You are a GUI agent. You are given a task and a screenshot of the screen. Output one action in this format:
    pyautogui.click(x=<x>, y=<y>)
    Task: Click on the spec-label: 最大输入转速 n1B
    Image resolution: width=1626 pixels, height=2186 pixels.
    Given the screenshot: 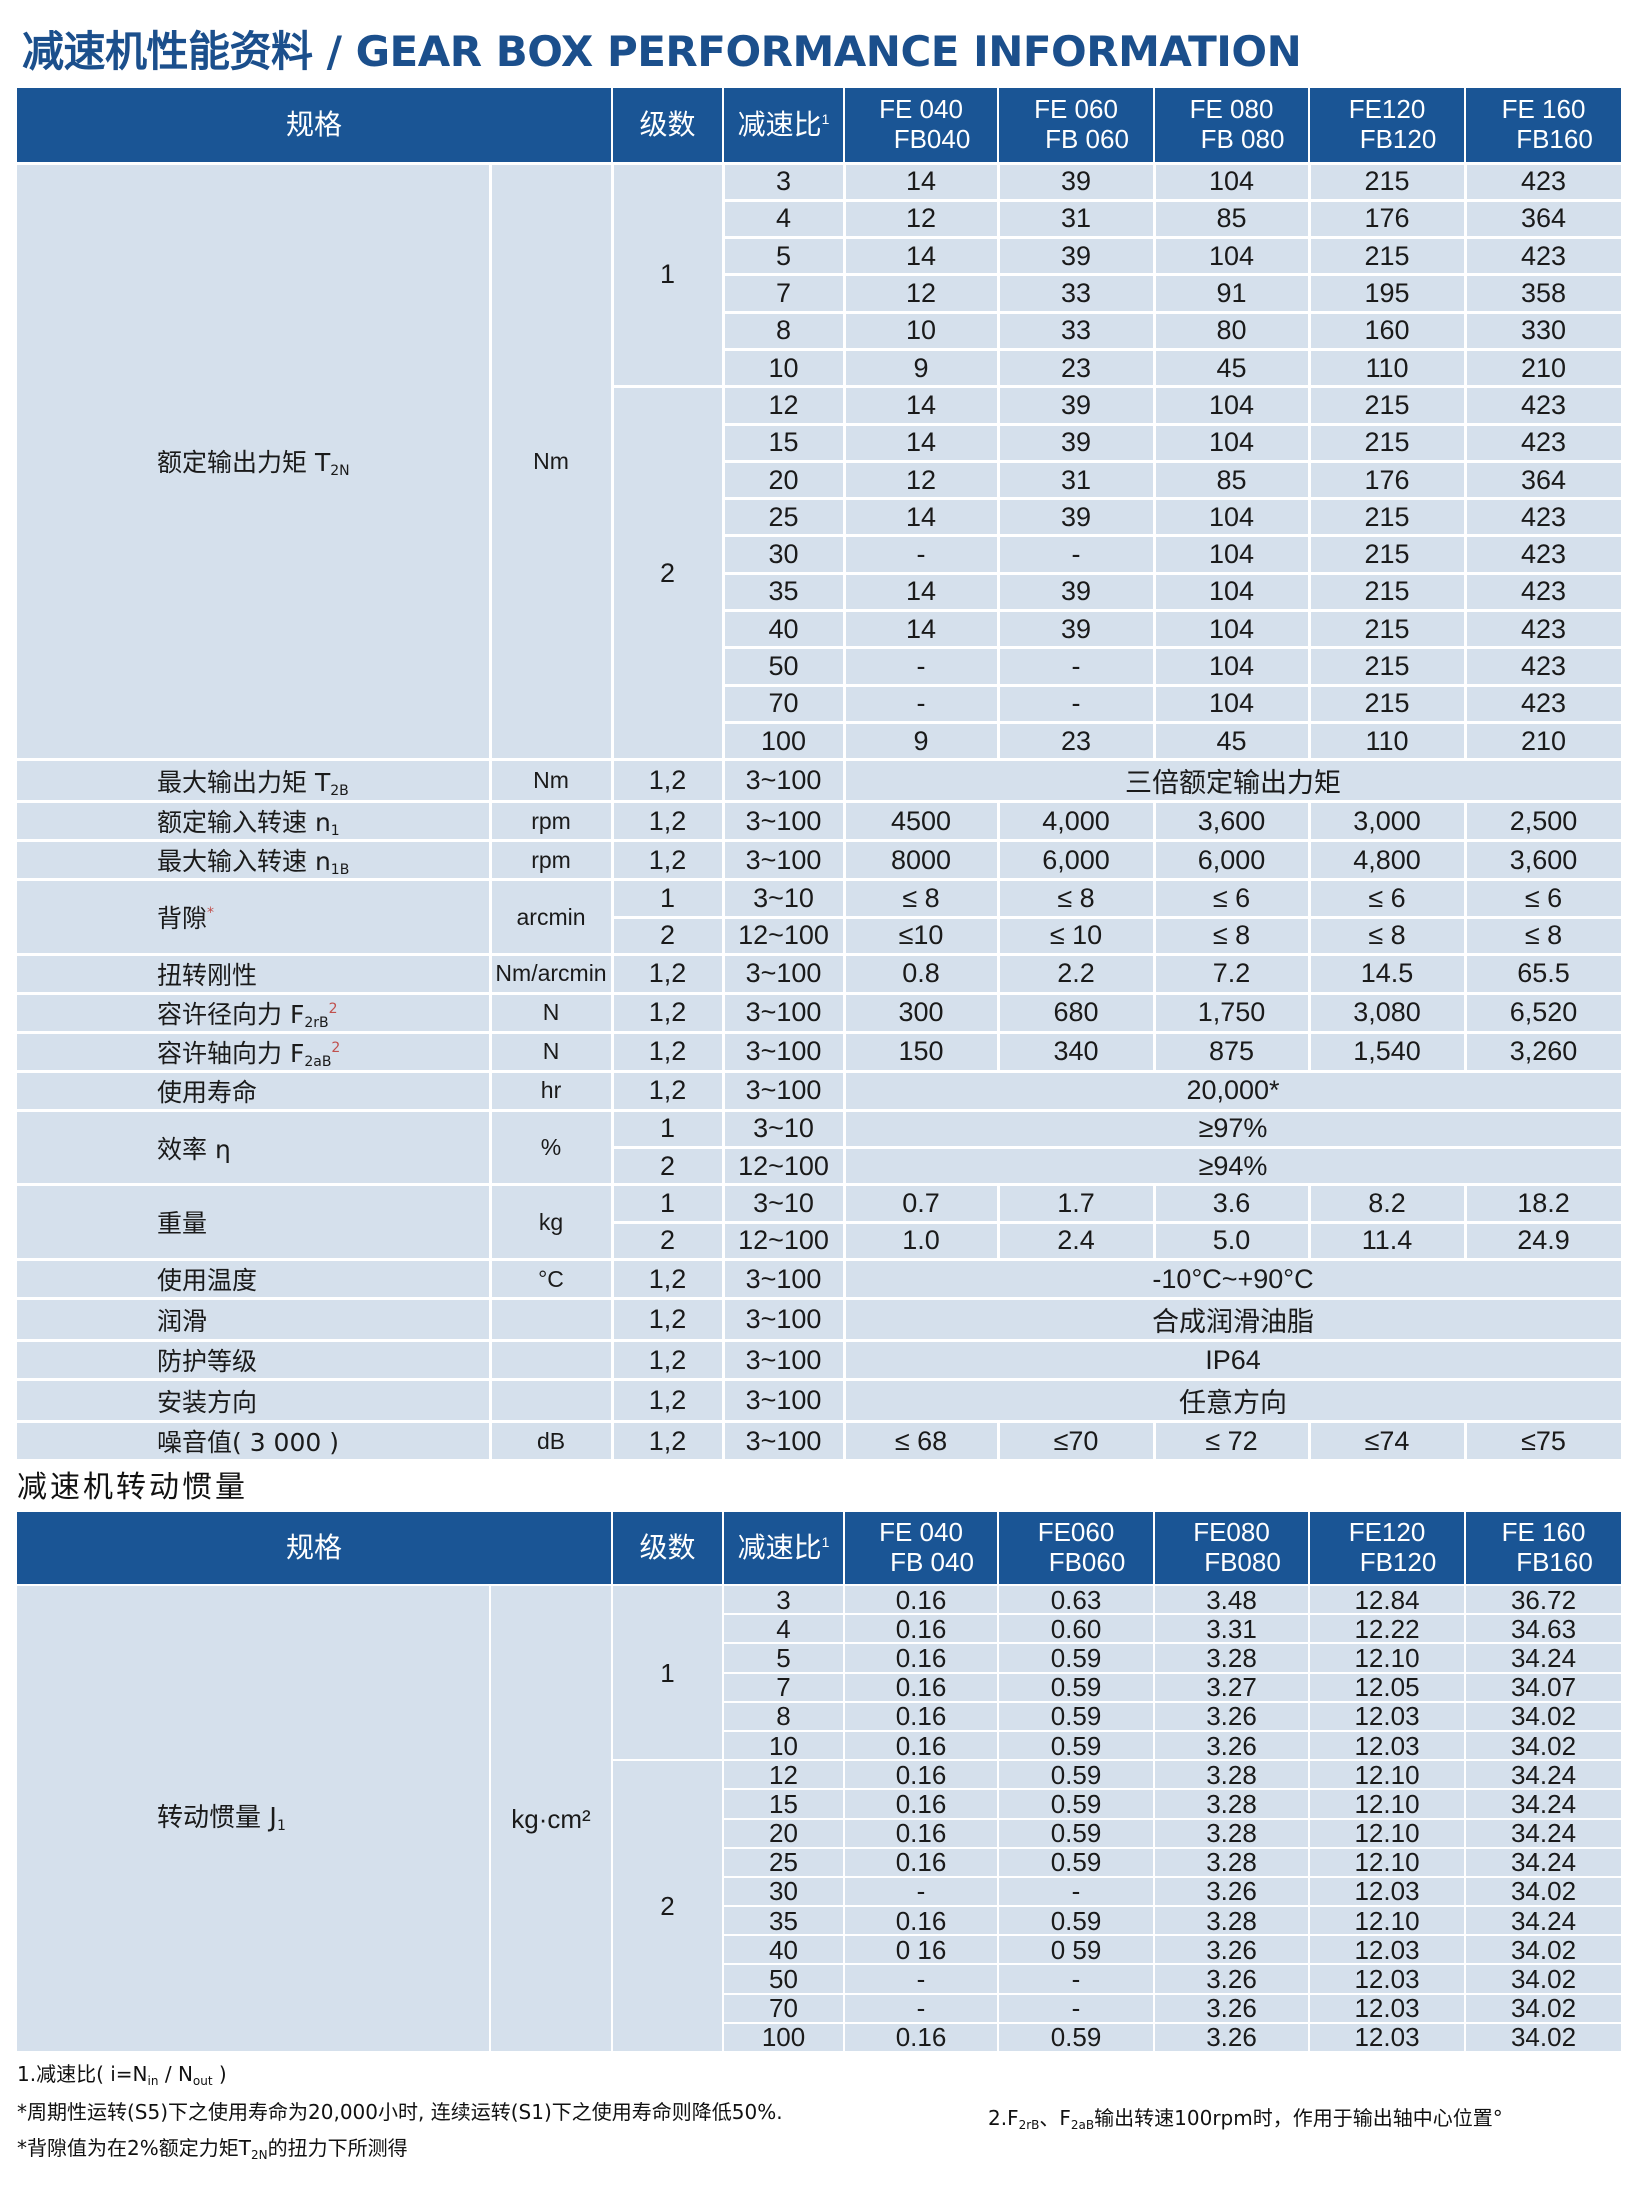 What is the action you would take?
    pyautogui.click(x=254, y=860)
    